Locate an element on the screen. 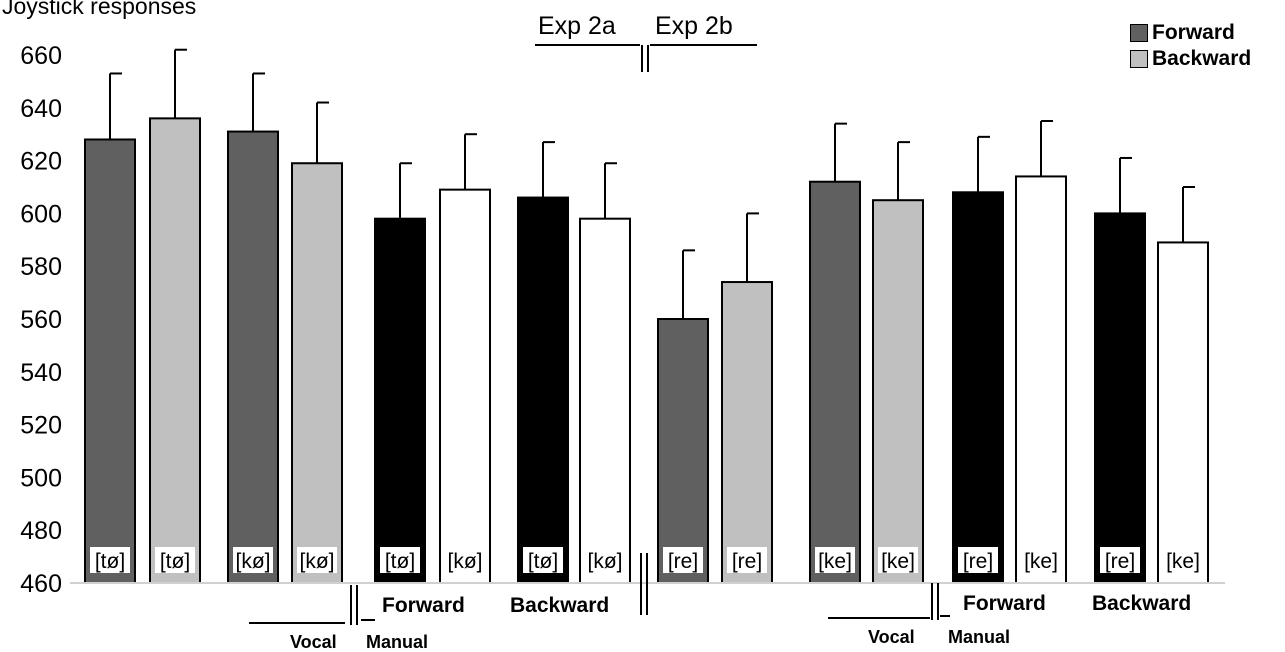 The image size is (1285, 652). manual-label-1: Manual is located at coordinates (397, 642).